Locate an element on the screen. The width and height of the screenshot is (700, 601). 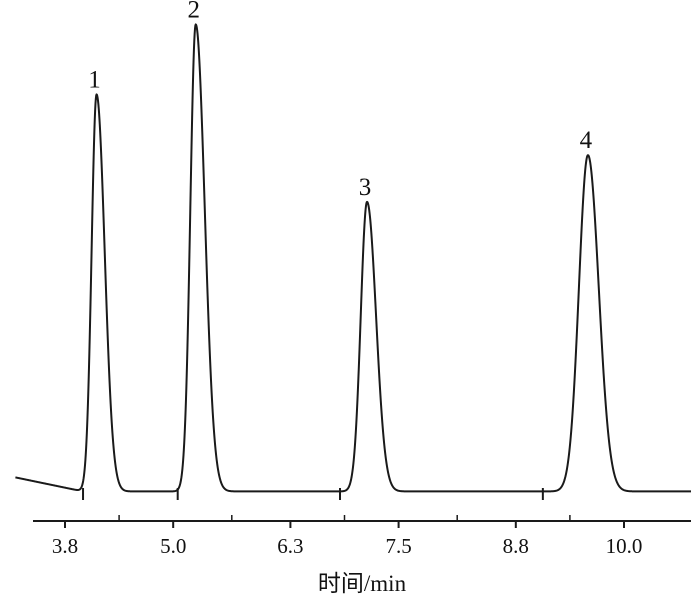
x-axis-ticks: 3.8 5.0 6.3 7.5 8.8 10.0 is located at coordinates (347, 536).